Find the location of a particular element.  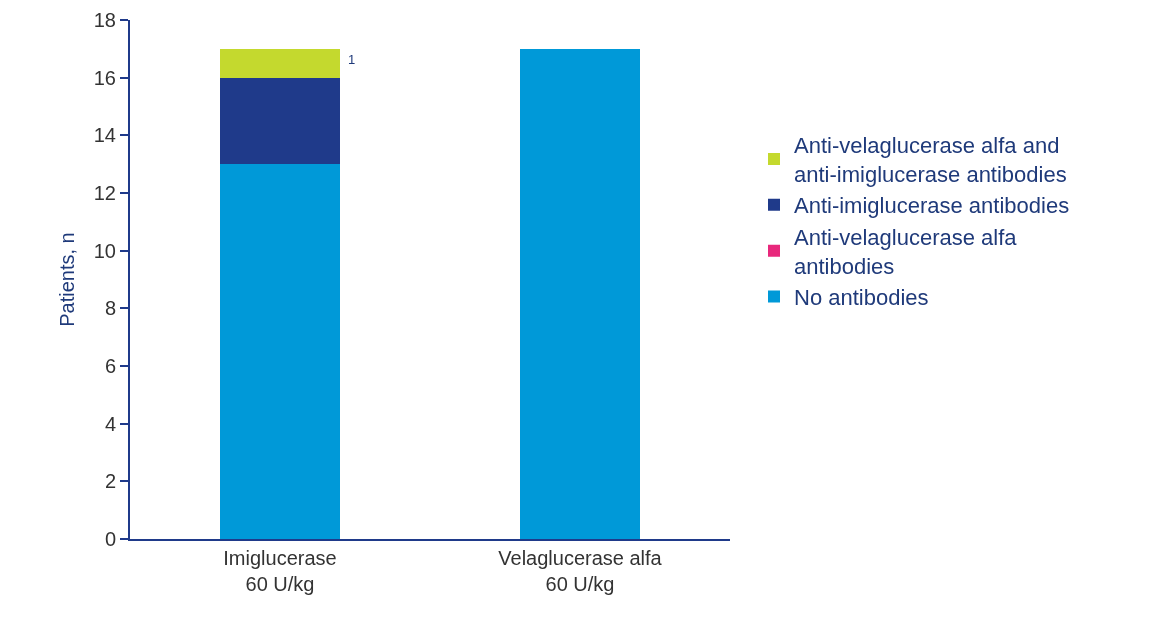

legend-label: No antibodies is located at coordinates (861, 298).